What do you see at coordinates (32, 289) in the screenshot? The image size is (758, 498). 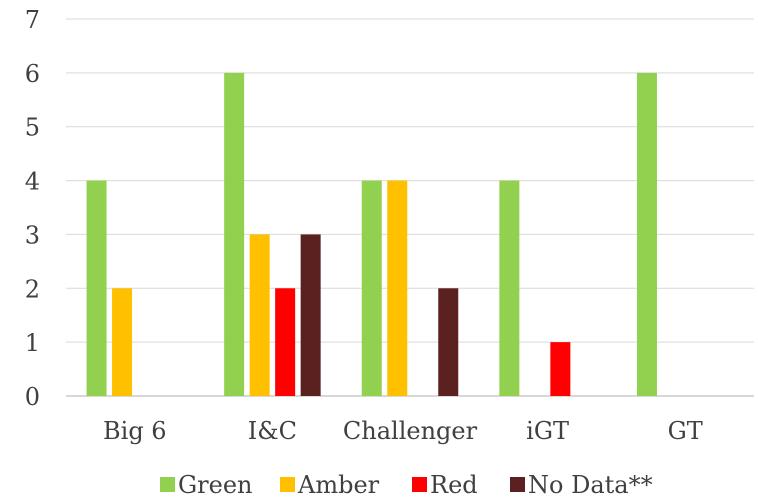 I see `y-tick-label: 2` at bounding box center [32, 289].